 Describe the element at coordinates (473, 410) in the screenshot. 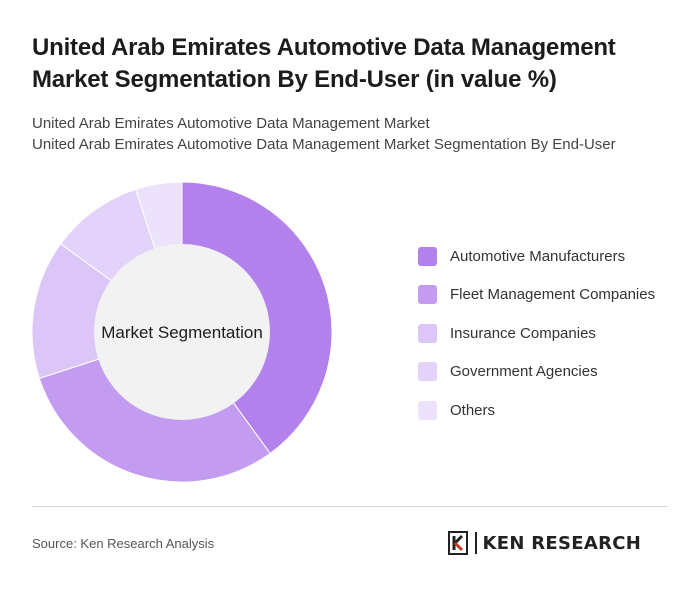

I see `legend-label: Others` at that location.